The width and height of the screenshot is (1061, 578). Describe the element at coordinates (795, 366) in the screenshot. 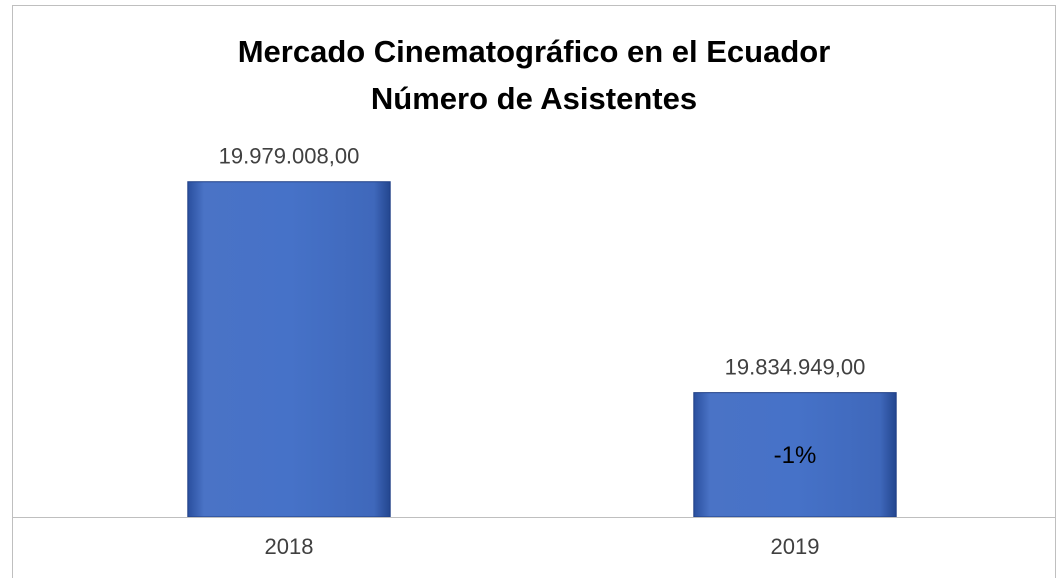

I see `data-label: 19.834.949,00` at that location.